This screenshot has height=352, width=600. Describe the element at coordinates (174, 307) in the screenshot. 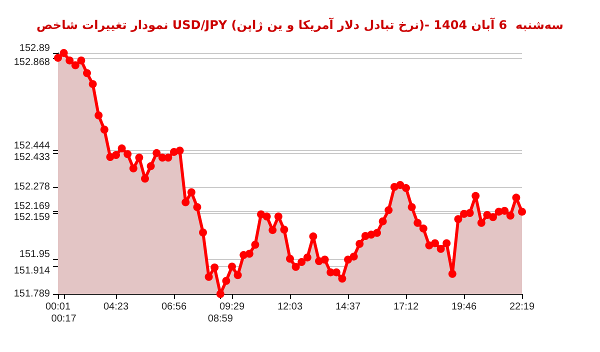

I see `x-tick-label: 06:56` at that location.